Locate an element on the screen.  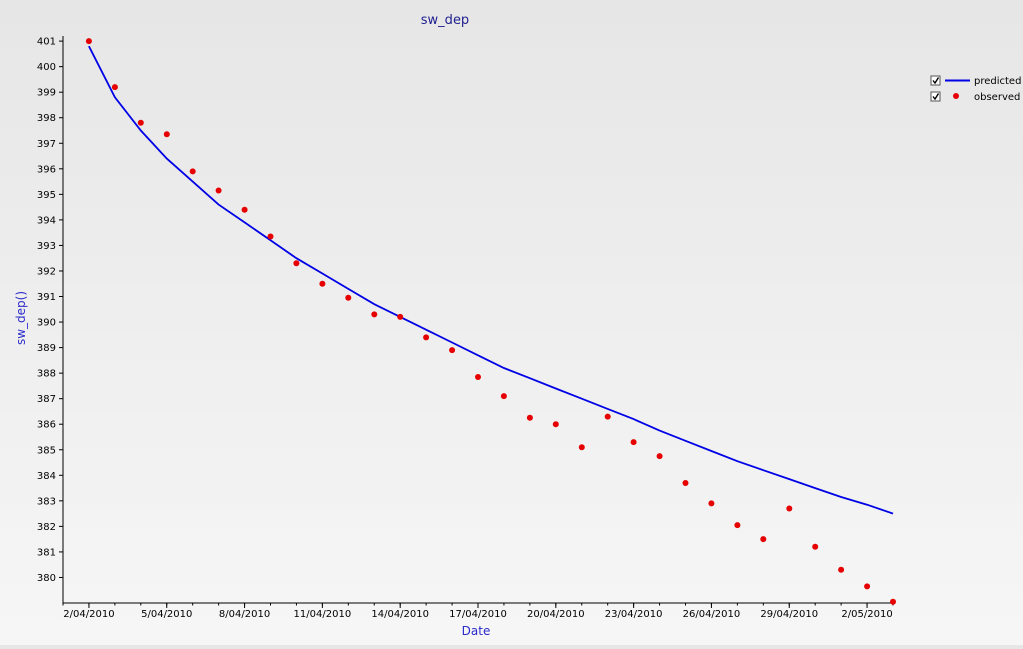
x-tick-label: 17/04/2010 is located at coordinates (478, 614).